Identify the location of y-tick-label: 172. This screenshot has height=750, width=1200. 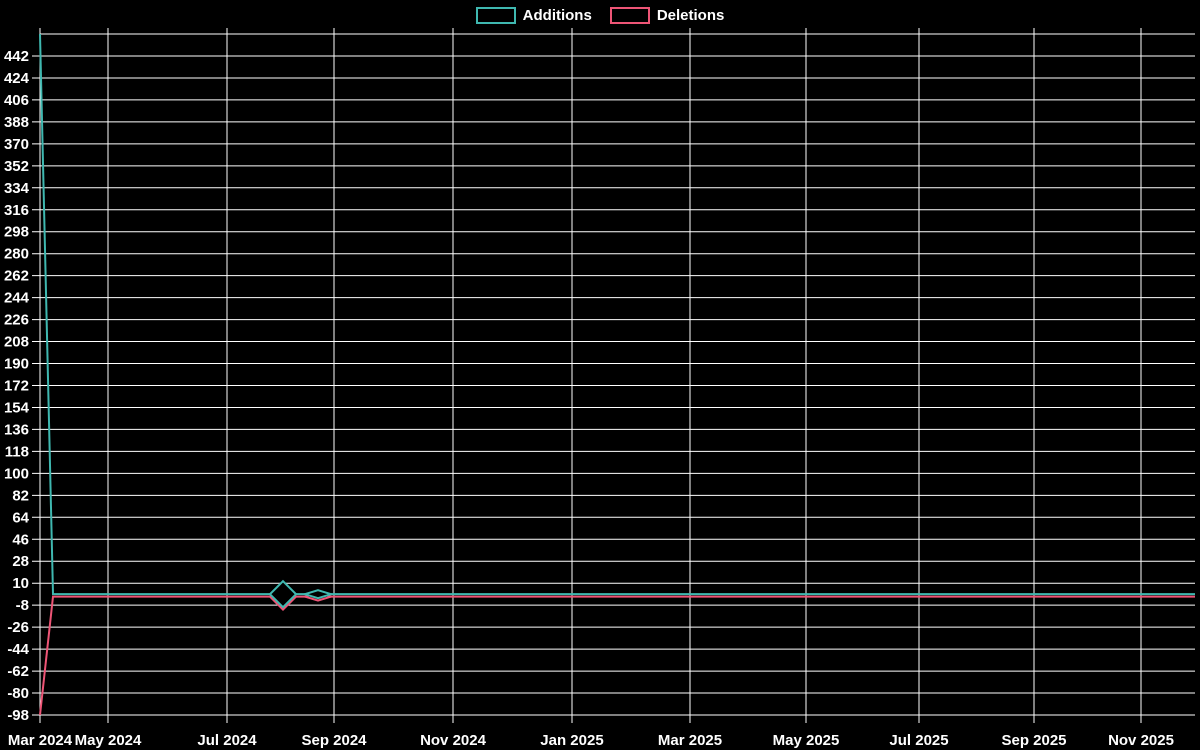
(16, 385).